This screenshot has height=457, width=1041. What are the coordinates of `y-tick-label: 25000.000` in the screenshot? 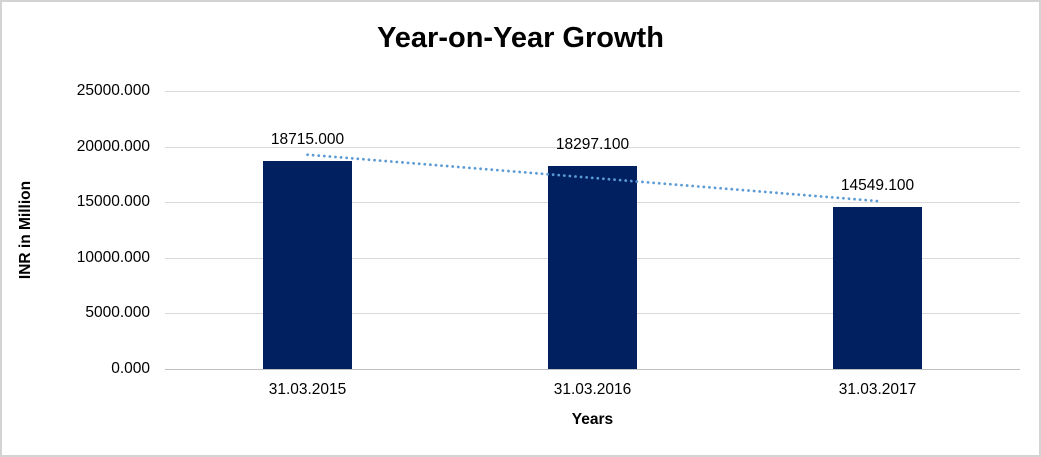 It's located at (113, 90).